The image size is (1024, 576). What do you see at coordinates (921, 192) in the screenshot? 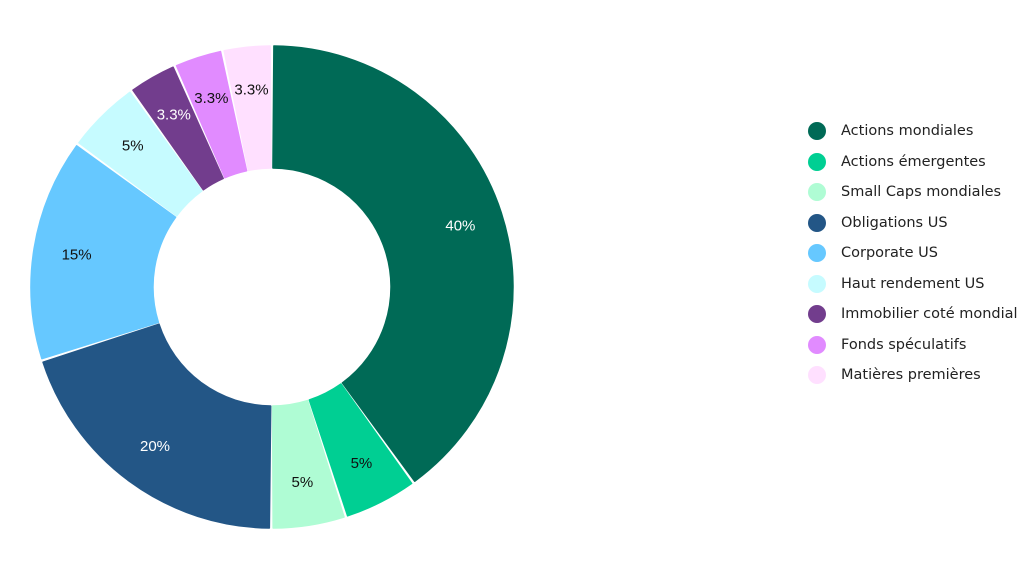
I see `legend-label: Small Caps mondiales` at bounding box center [921, 192].